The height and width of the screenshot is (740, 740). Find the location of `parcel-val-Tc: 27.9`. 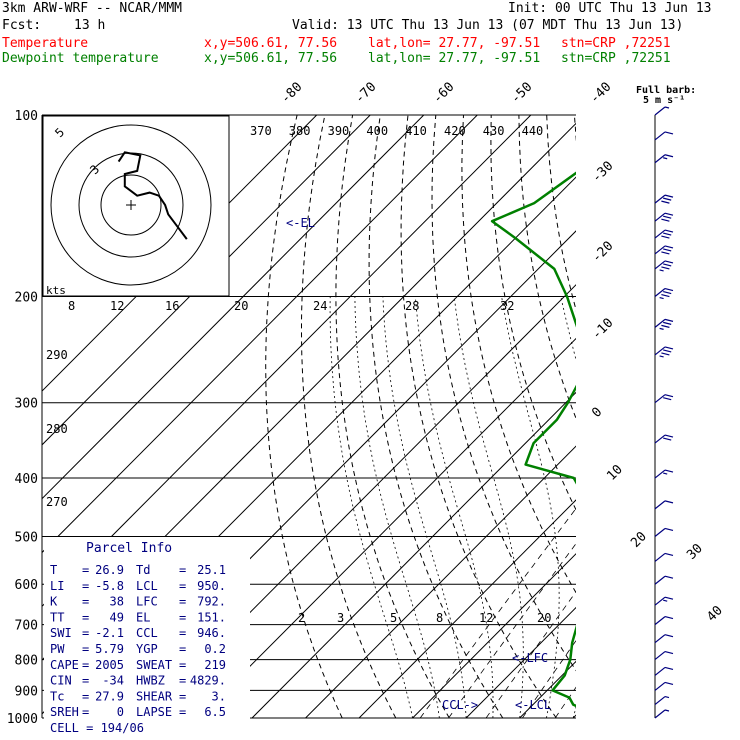

parcel-val-Tc: 27.9 is located at coordinates (109, 696).